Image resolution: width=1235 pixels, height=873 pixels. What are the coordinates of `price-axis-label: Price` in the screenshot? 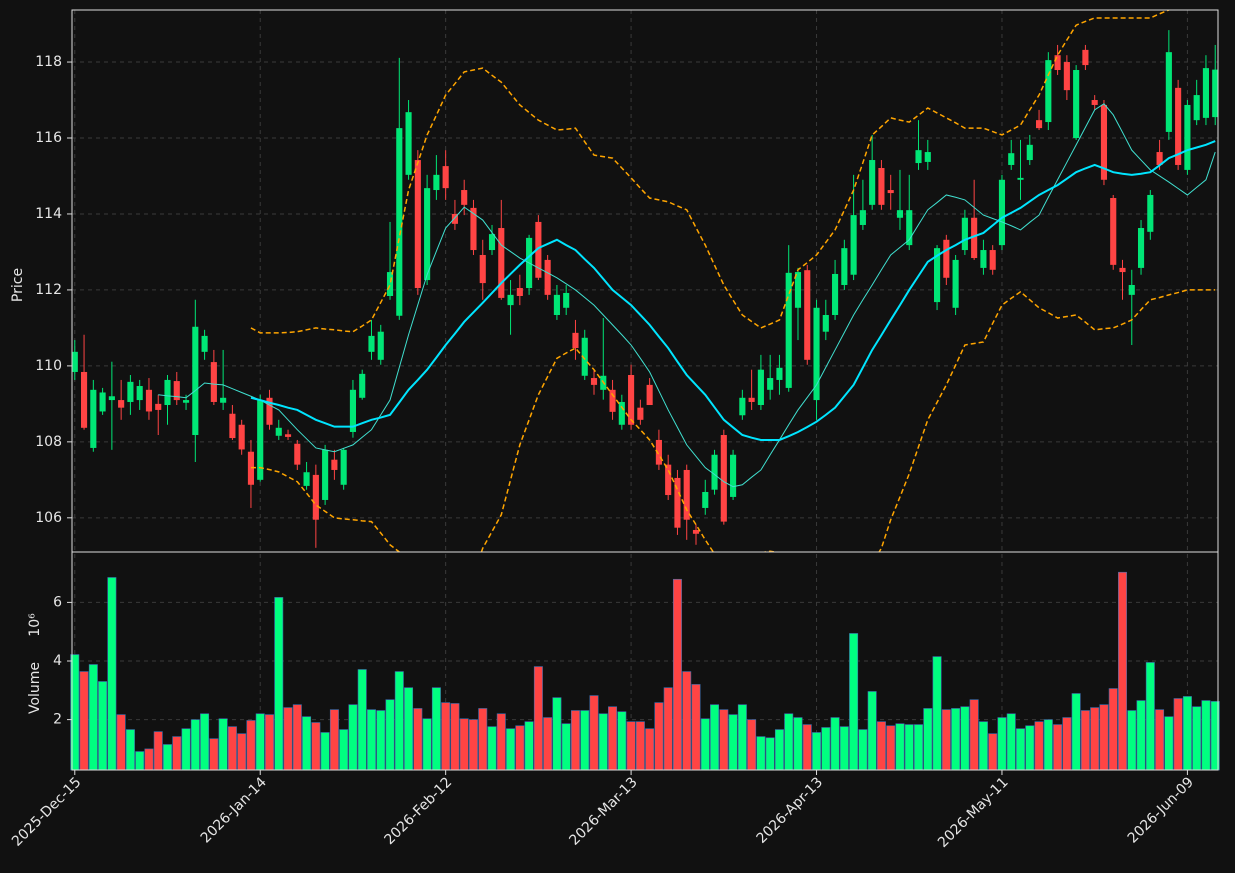 It's located at (18, 285).